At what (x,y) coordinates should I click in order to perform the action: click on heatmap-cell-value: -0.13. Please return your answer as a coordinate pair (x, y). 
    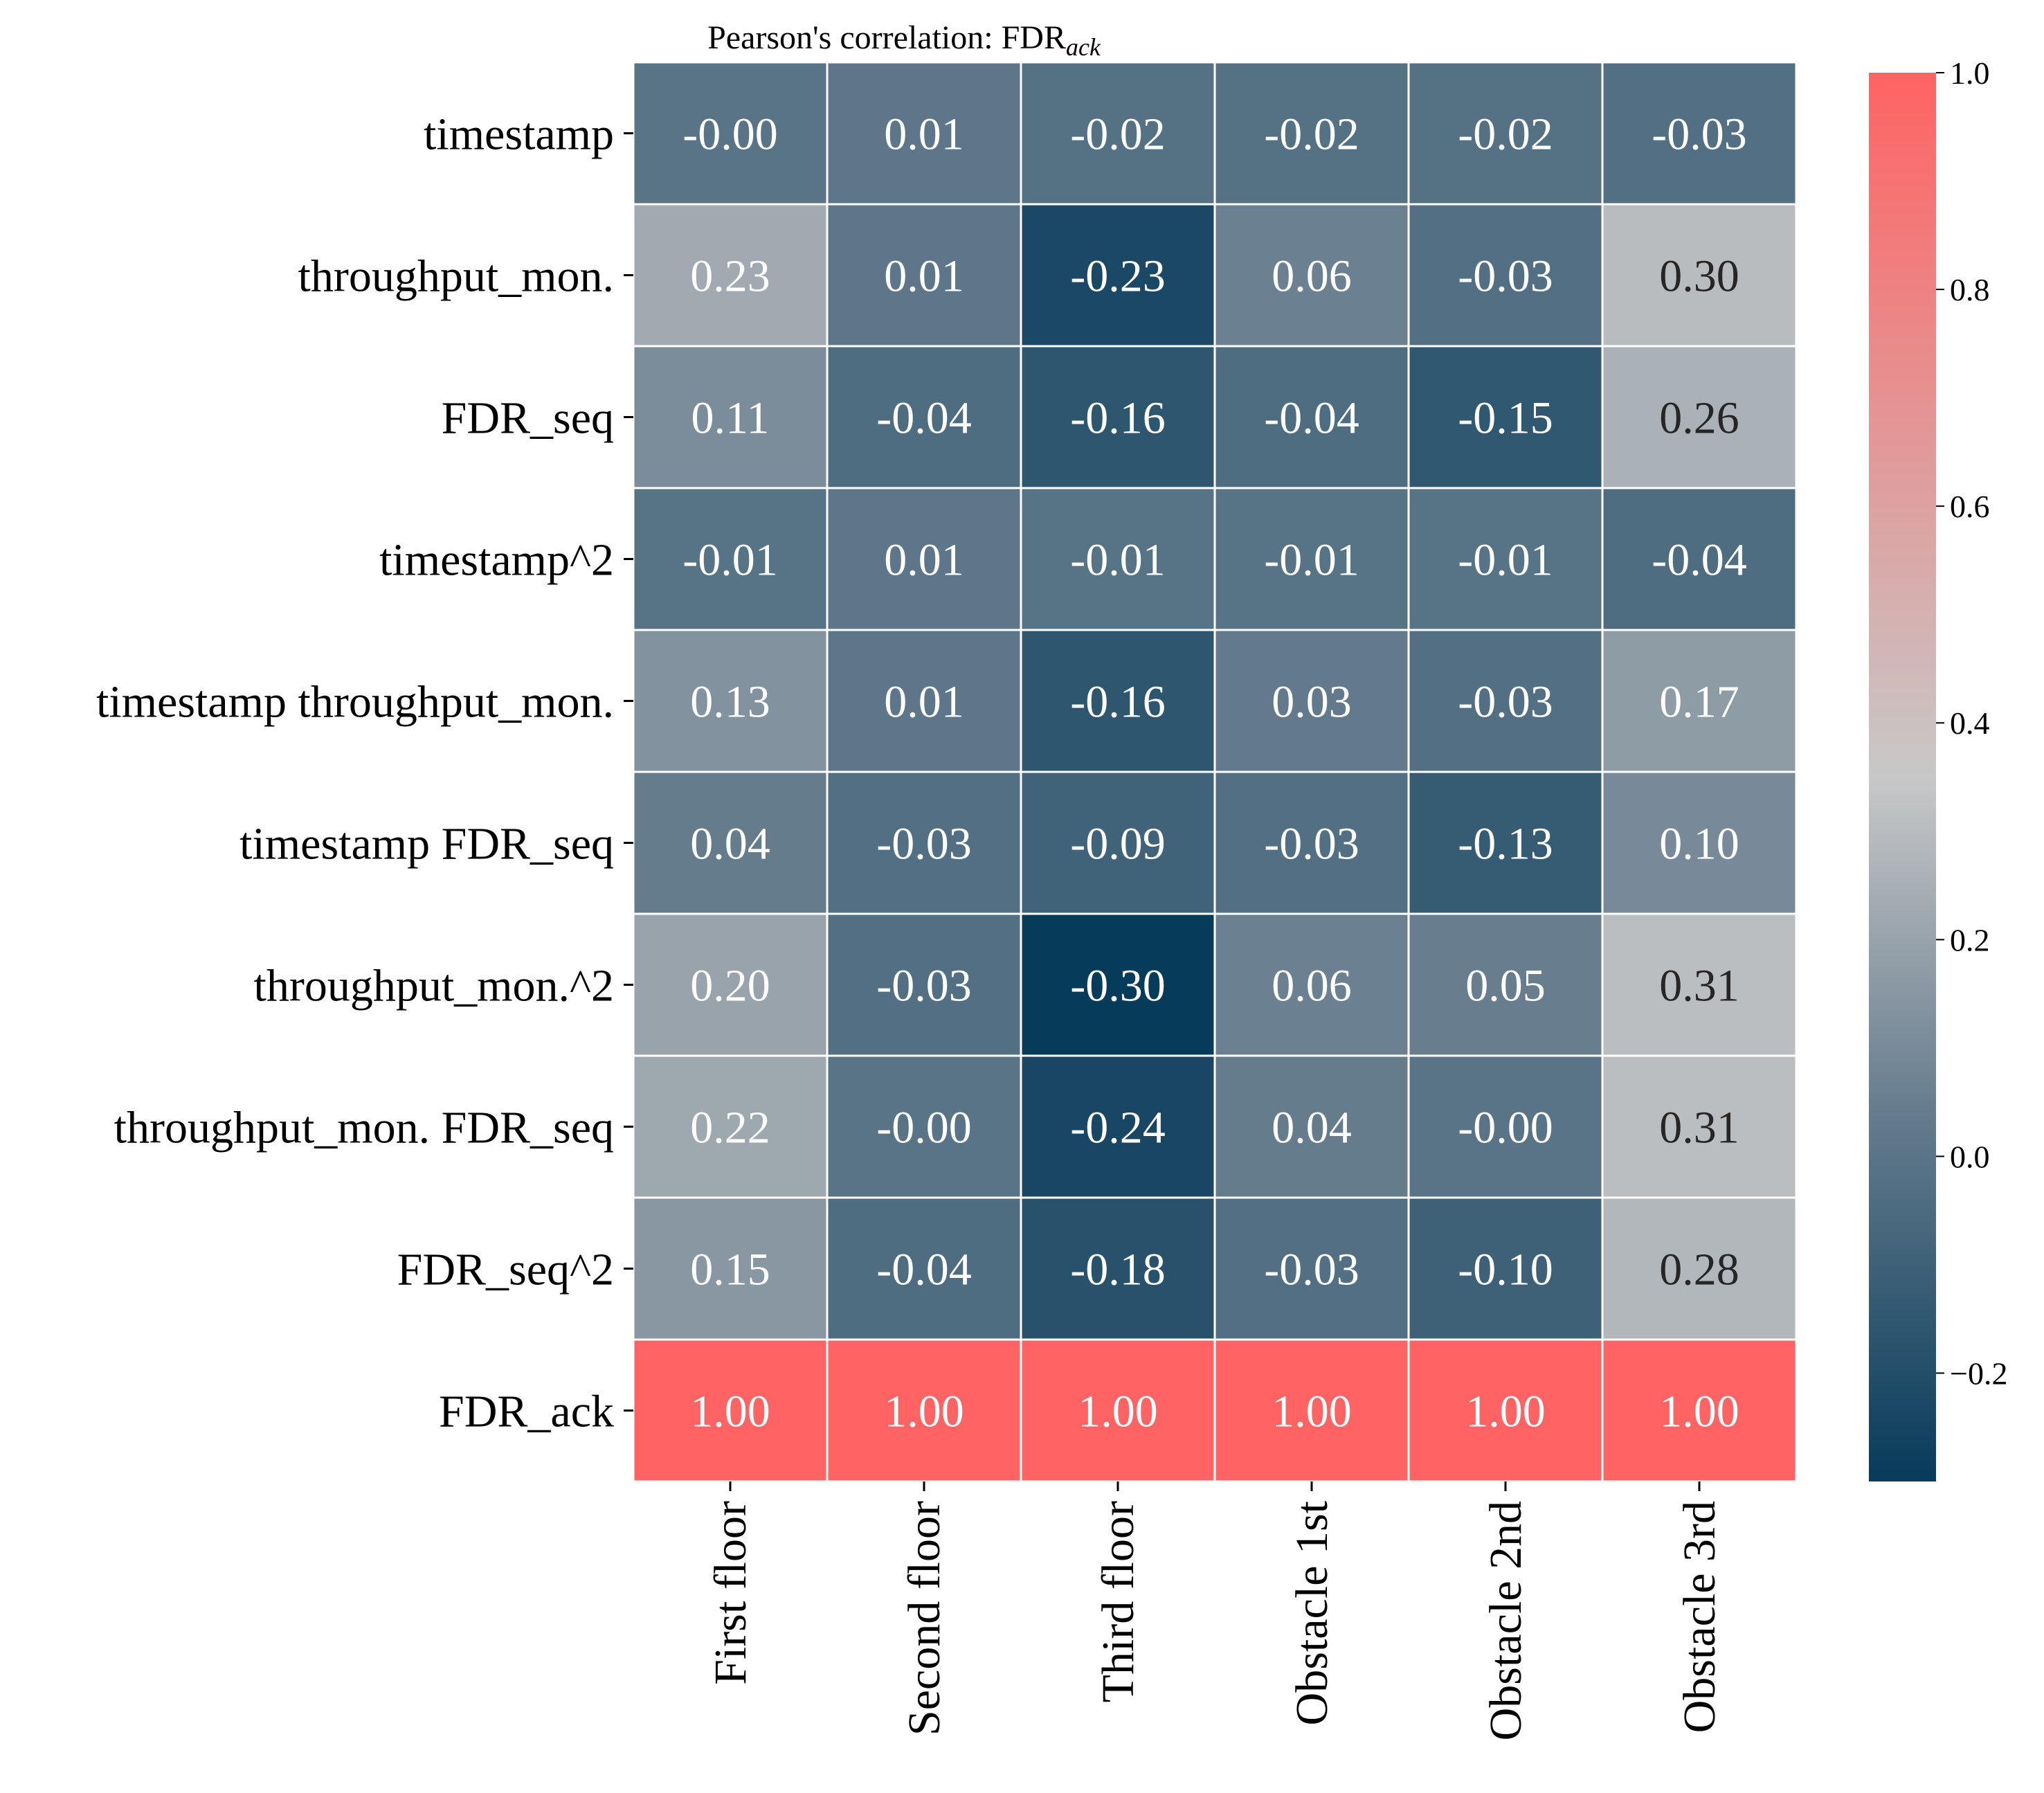
    Looking at the image, I should click on (1505, 844).